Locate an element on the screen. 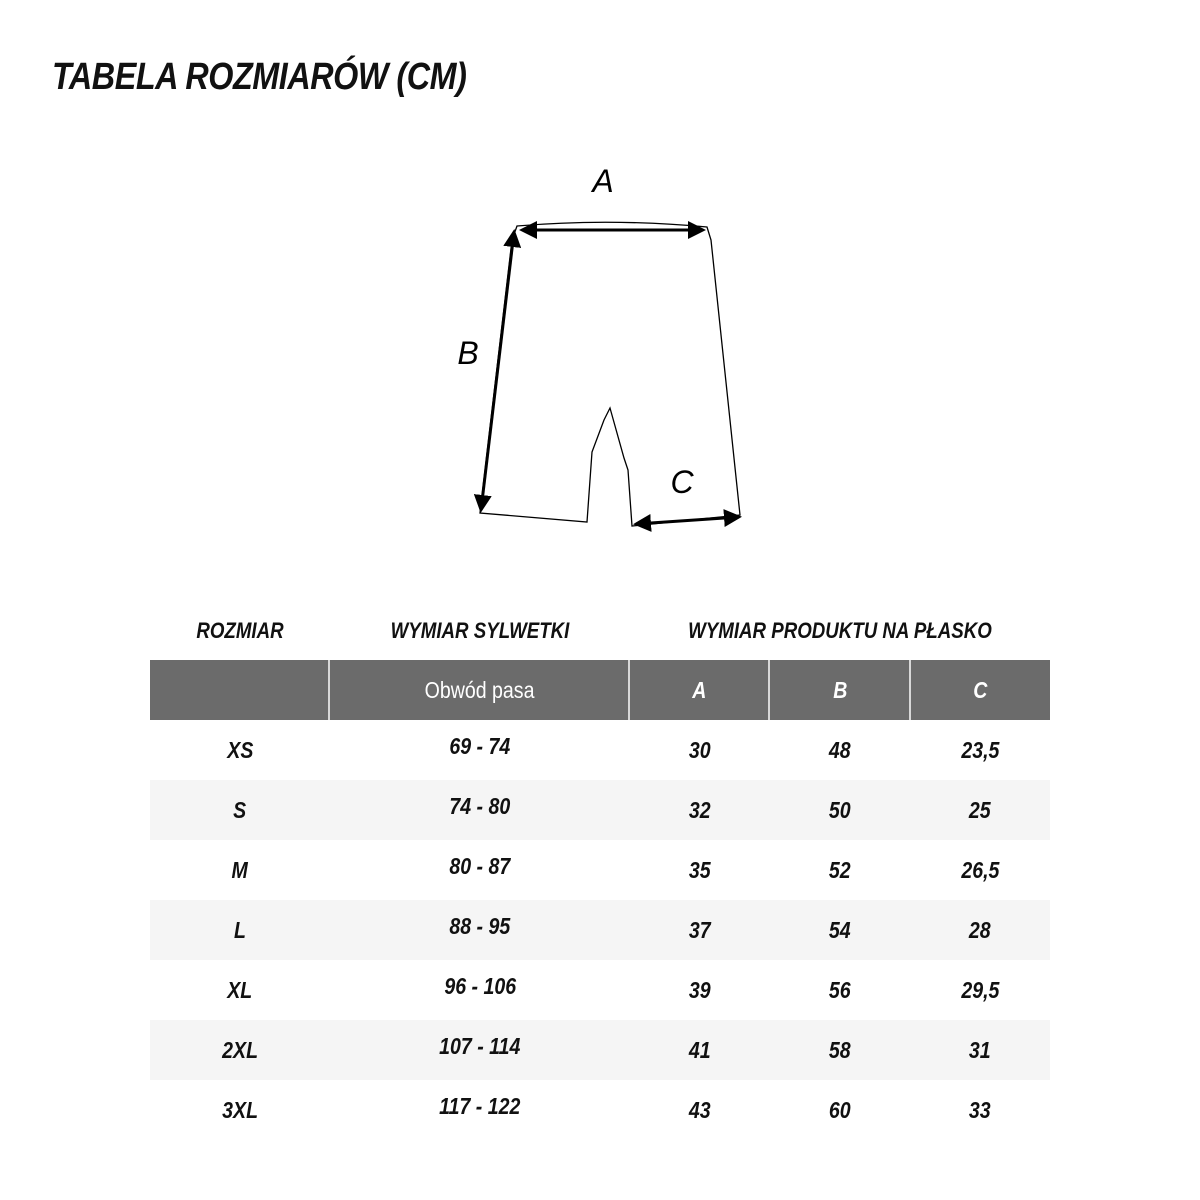  table-cell: 39 is located at coordinates (700, 989).